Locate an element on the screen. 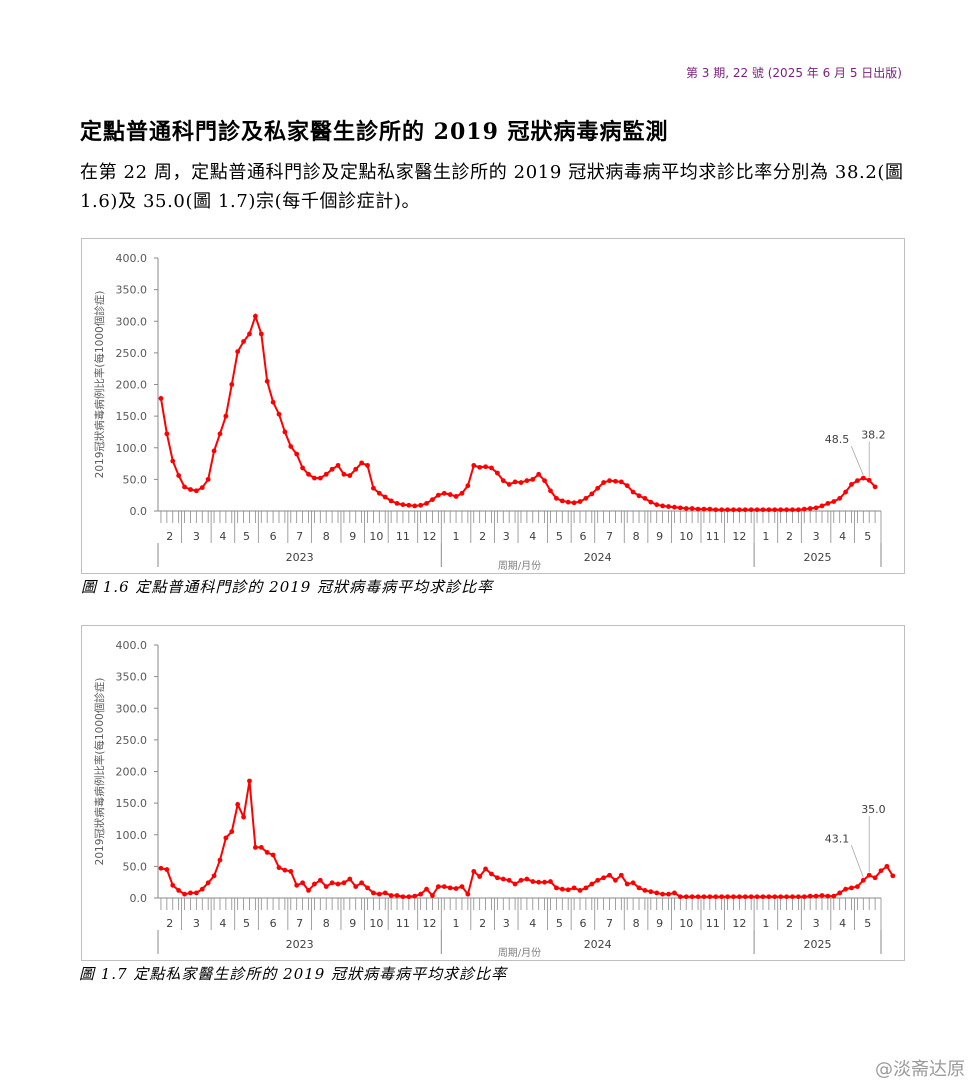 Image resolution: width=975 pixels, height=1087 pixels. y-tick-label: 350.0 is located at coordinates (132, 290).